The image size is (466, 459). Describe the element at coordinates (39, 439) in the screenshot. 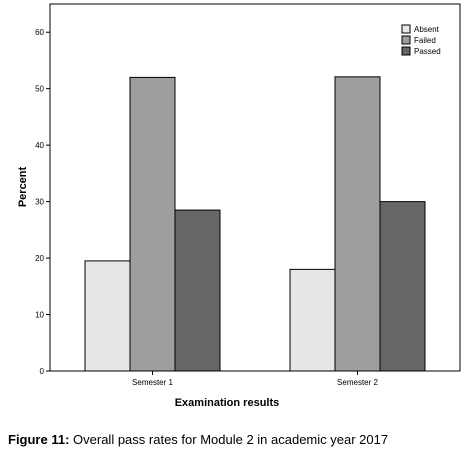

I see `caption-label: Figure 11:` at that location.